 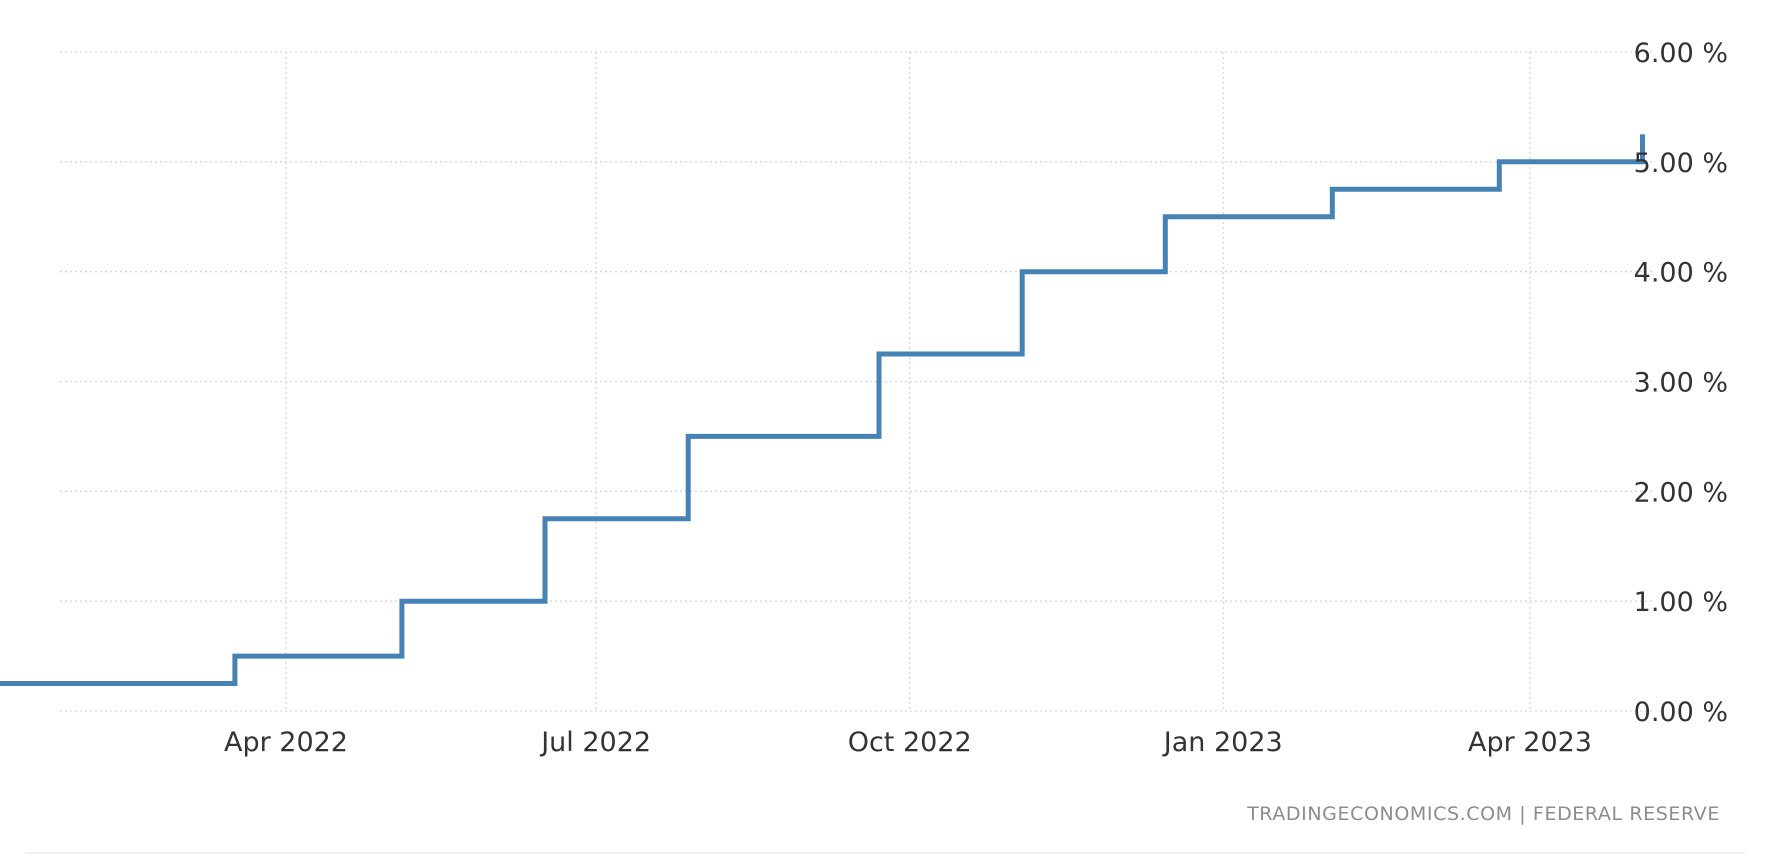 What do you see at coordinates (1483, 814) in the screenshot?
I see `source-credit: TRADINGECONOMICS.COM | FEDERAL RESERVE` at bounding box center [1483, 814].